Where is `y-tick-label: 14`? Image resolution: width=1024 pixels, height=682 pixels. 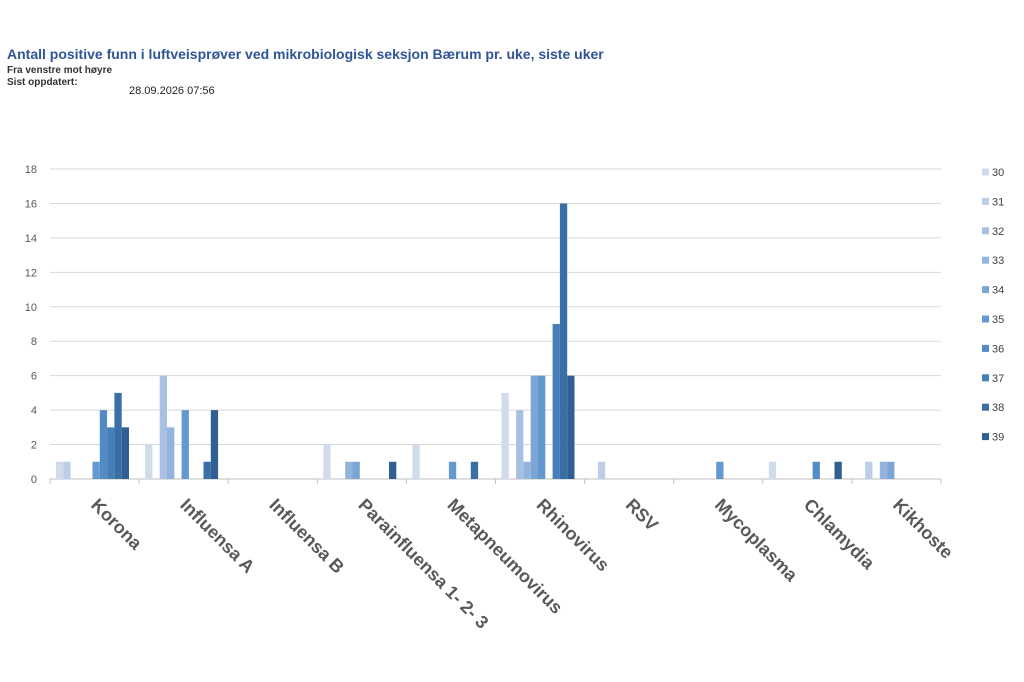 y-tick-label: 14 is located at coordinates (31, 239).